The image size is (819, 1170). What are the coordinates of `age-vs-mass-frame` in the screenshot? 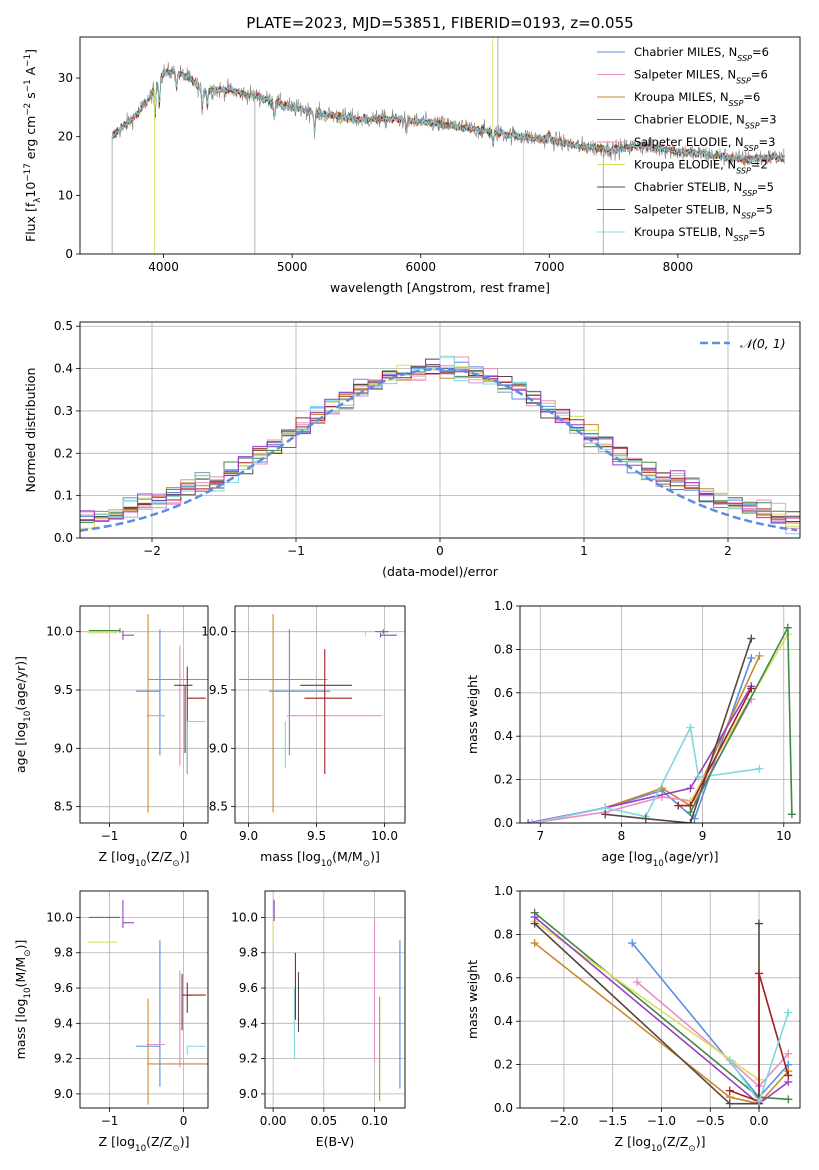 It's located at (320, 714).